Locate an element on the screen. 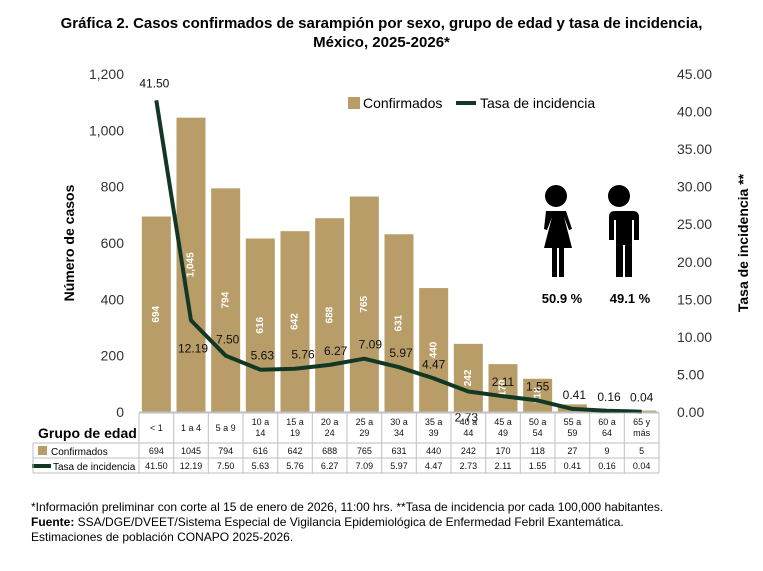 Image resolution: width=763 pixels, height=571 pixels. bar-value-label: 440 is located at coordinates (433, 349).